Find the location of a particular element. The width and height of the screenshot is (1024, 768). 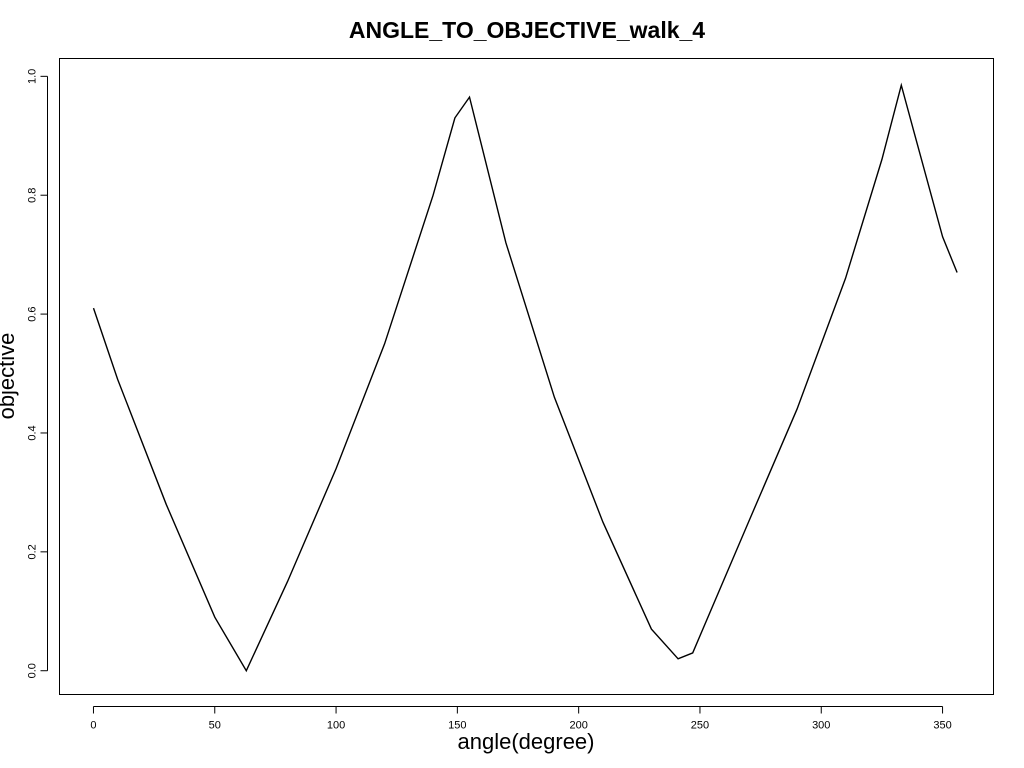

y-axis-label: objective is located at coordinates (9, 376).